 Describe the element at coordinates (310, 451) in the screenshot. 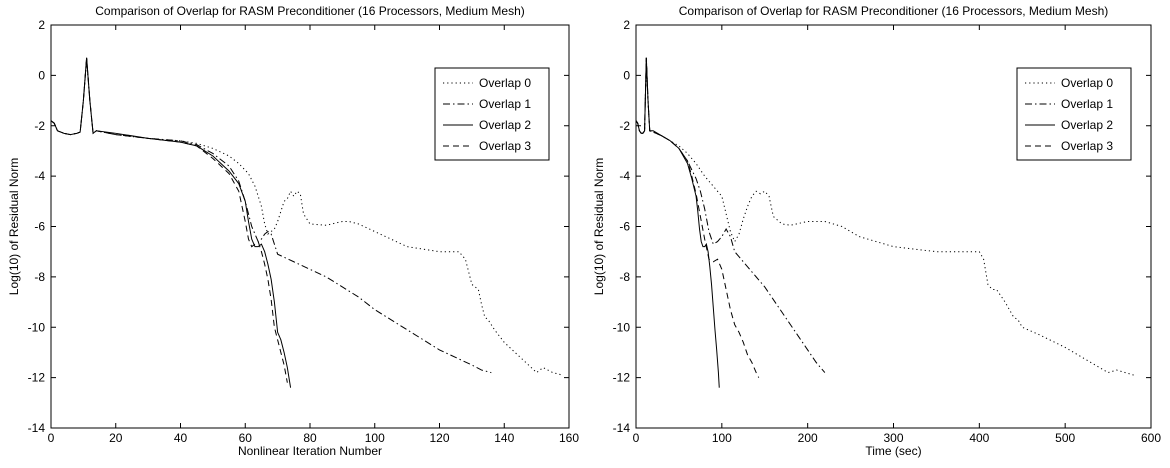

I see `x-axis-label: Nonlinear Iteration Number` at that location.